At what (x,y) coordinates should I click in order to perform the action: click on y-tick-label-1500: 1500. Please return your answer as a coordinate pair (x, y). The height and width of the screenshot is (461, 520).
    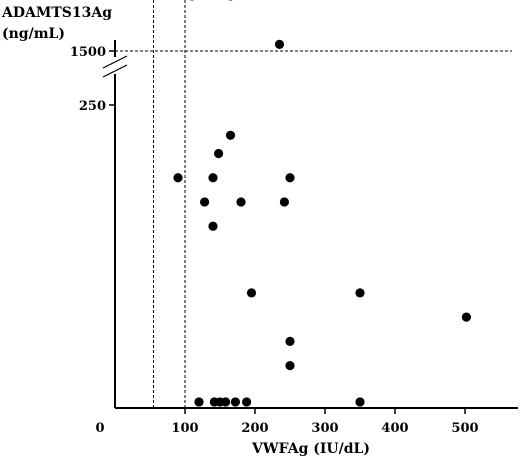
    Looking at the image, I should click on (88, 52).